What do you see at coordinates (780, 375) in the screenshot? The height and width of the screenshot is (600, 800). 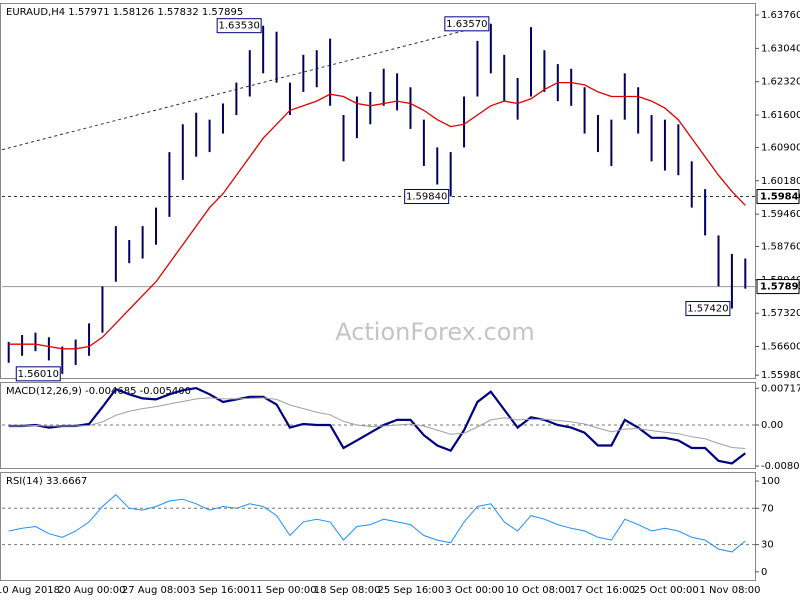 I see `y-tick-label: 1.55980` at bounding box center [780, 375].